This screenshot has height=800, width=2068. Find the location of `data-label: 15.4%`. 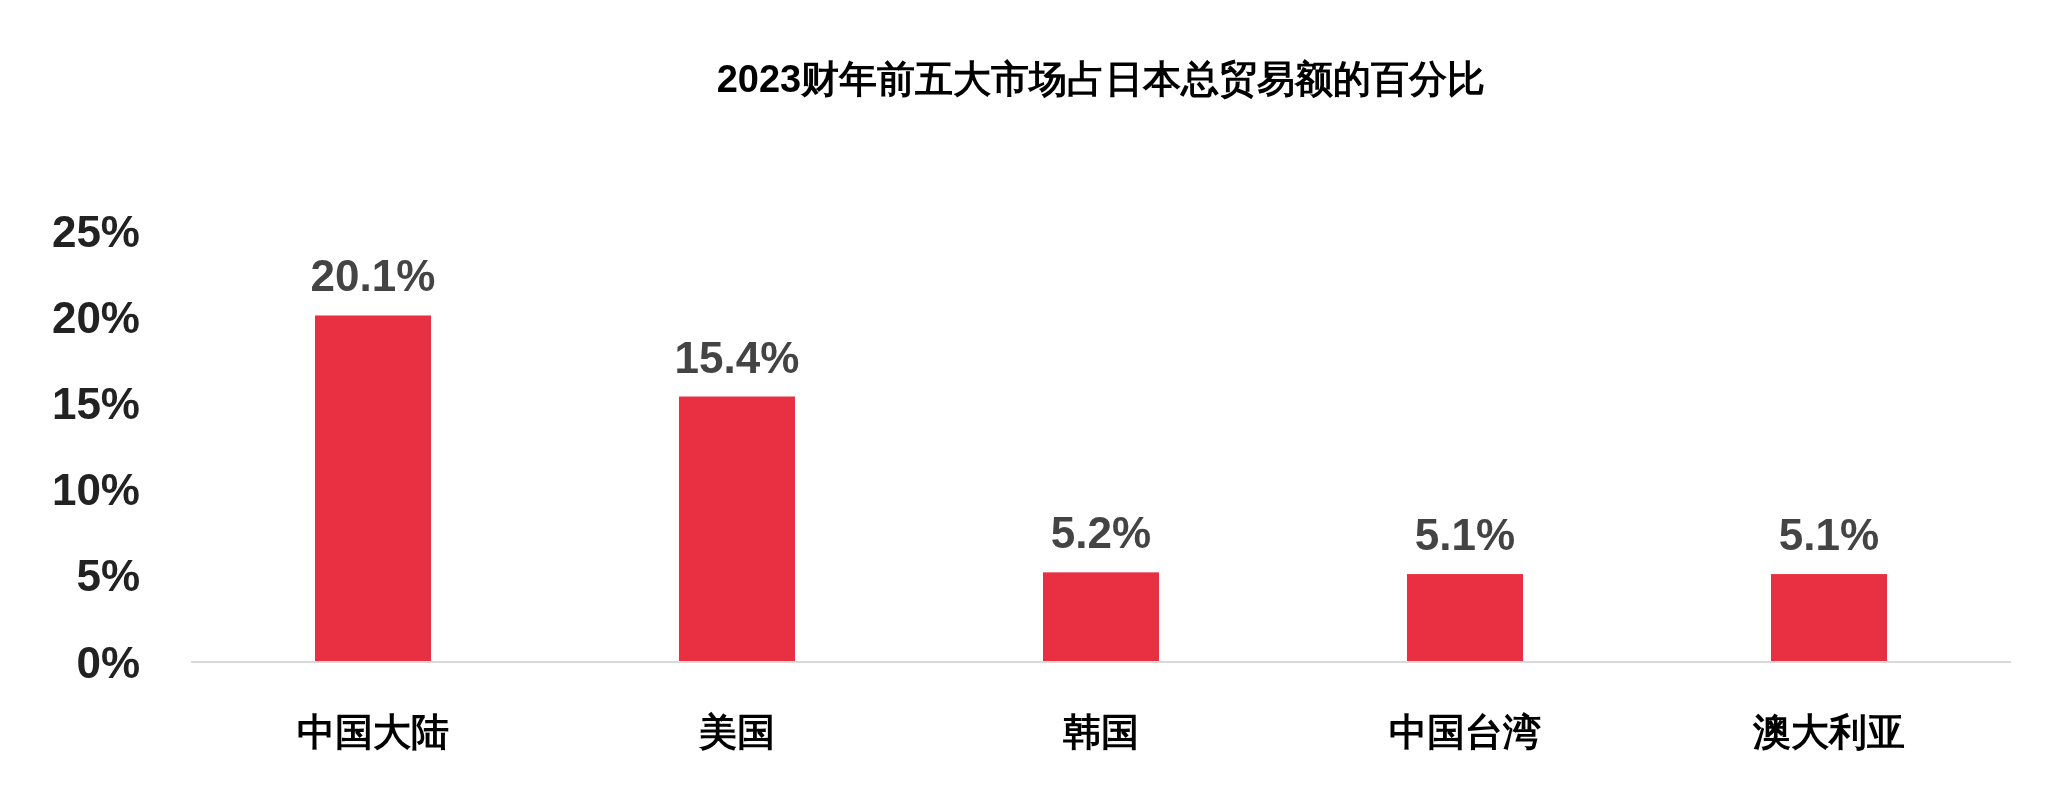

data-label: 15.4% is located at coordinates (737, 357).